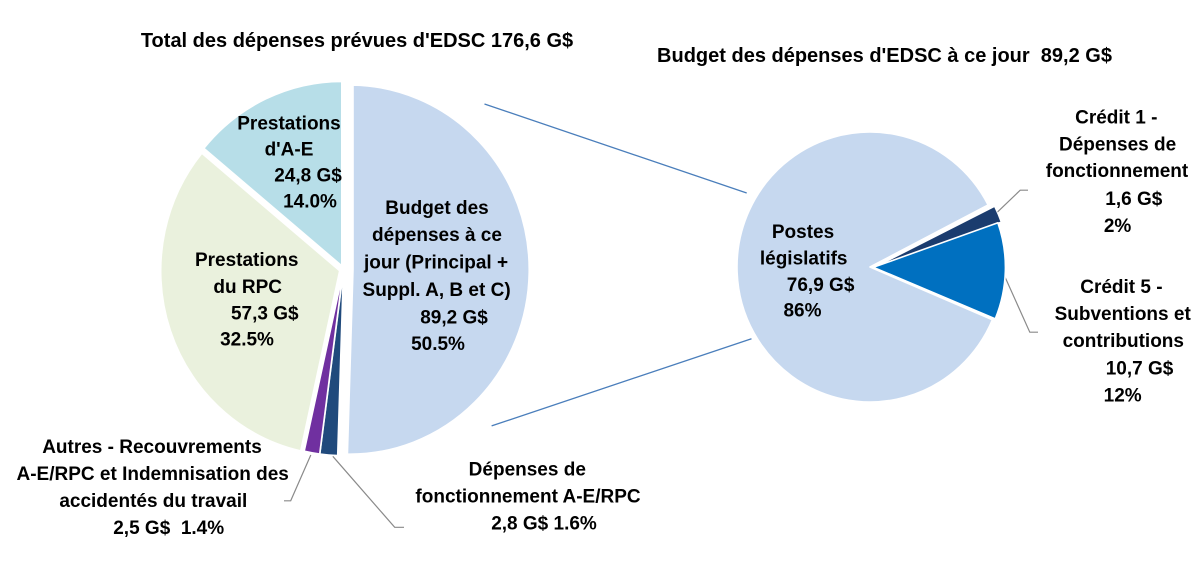  I want to click on svg-text: fonctionnement A-E/RPC, so click(527, 497).